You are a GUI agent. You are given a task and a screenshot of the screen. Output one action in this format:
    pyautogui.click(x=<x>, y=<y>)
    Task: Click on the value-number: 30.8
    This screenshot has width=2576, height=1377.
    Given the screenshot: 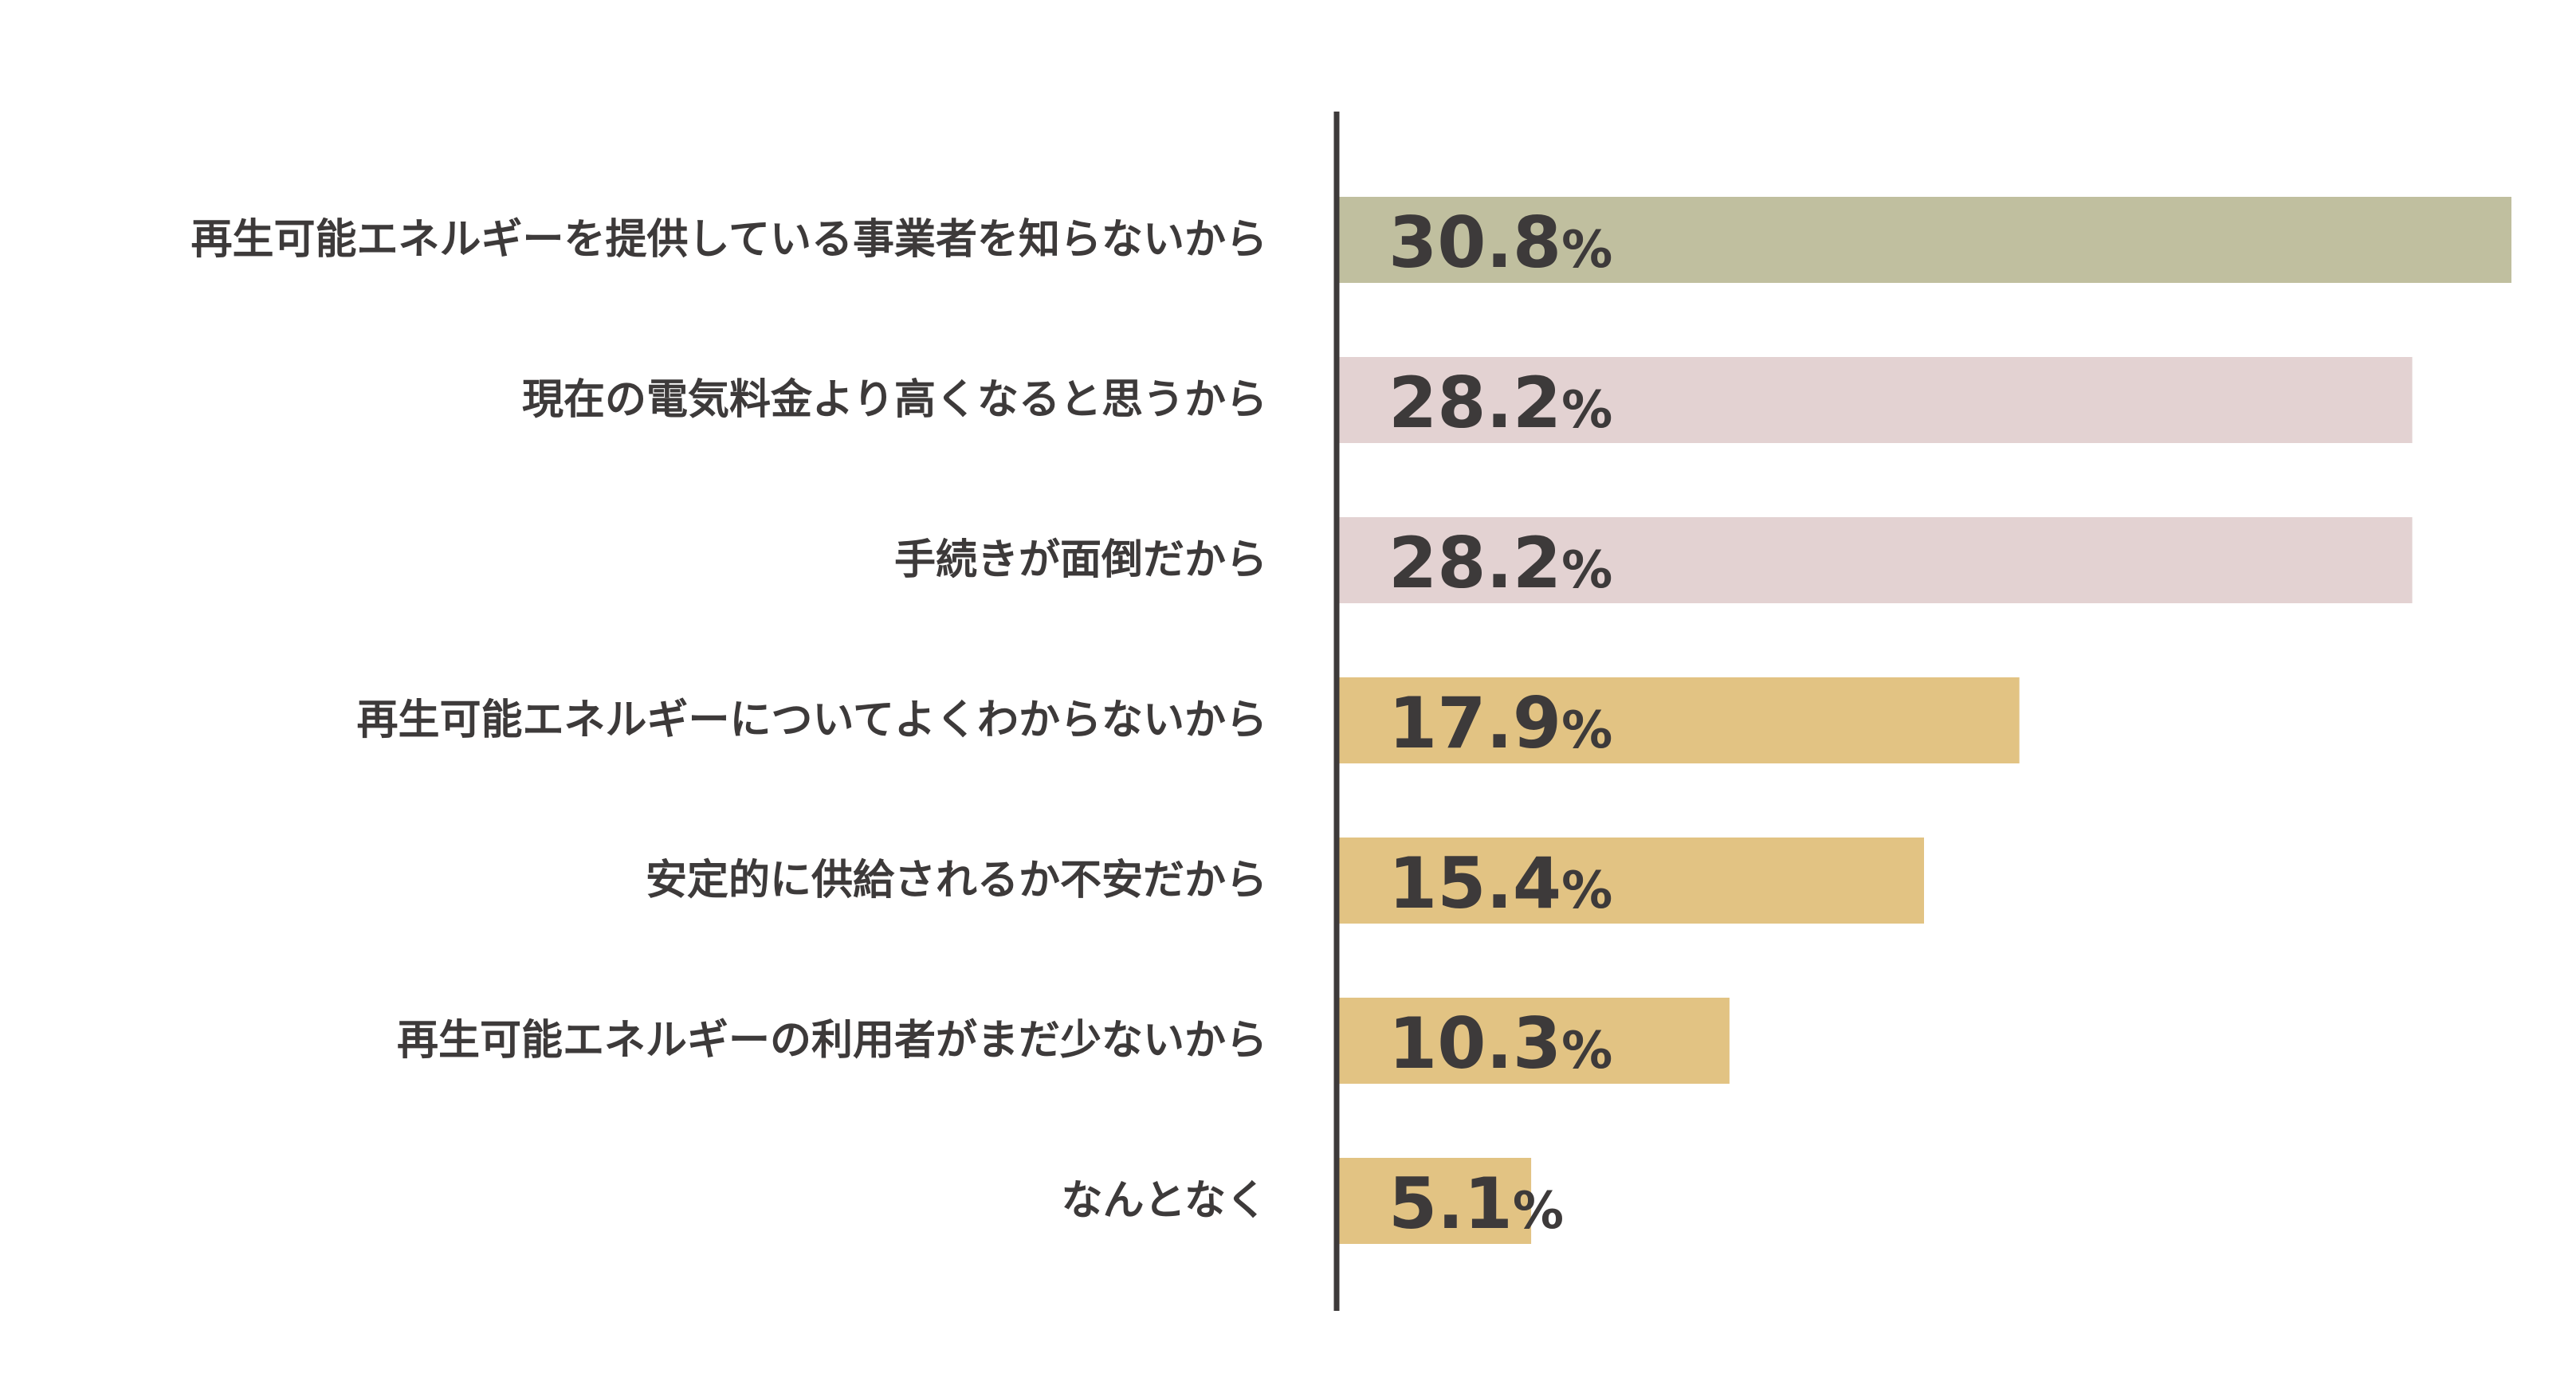 What is the action you would take?
    pyautogui.click(x=1474, y=243)
    